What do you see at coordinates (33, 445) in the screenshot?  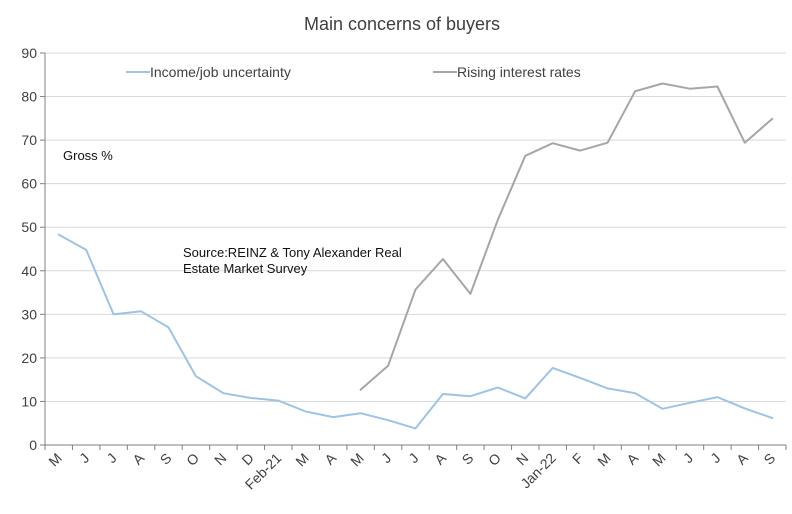 I see `y-tick-label: 0` at bounding box center [33, 445].